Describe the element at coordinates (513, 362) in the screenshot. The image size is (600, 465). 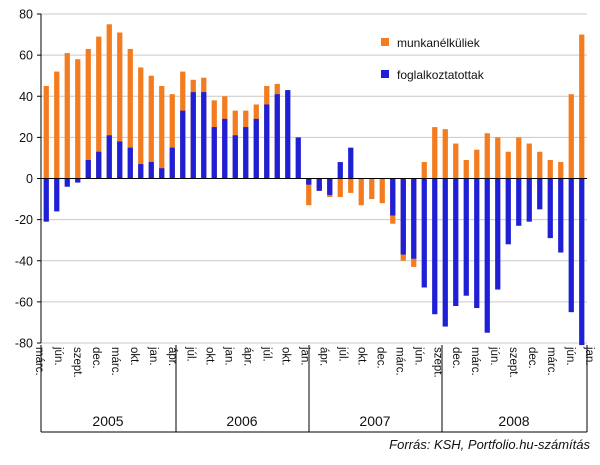
I see `x-tick-label-25: szept.` at that location.